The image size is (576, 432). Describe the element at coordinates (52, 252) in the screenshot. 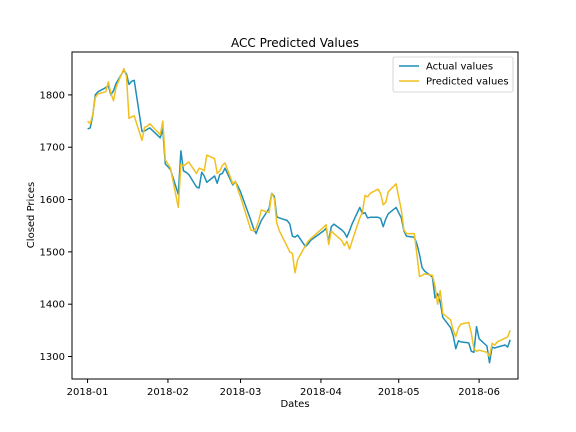

I see `y-tick-label: 1500` at that location.